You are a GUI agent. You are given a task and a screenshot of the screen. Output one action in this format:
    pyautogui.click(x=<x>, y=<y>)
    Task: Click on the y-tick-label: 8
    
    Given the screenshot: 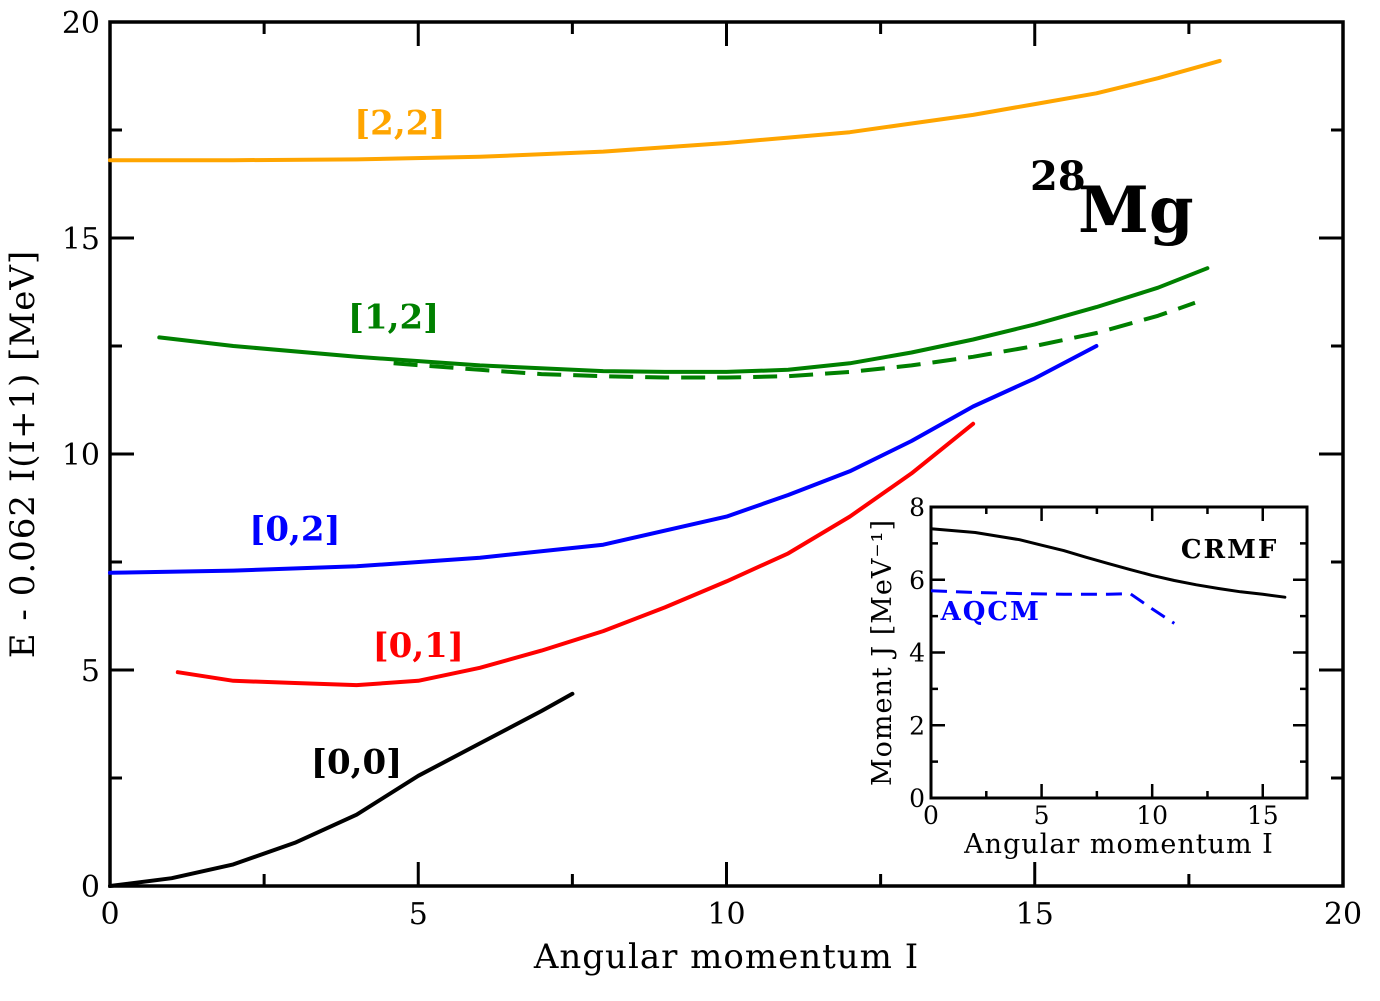 What is the action you would take?
    pyautogui.click(x=917, y=507)
    